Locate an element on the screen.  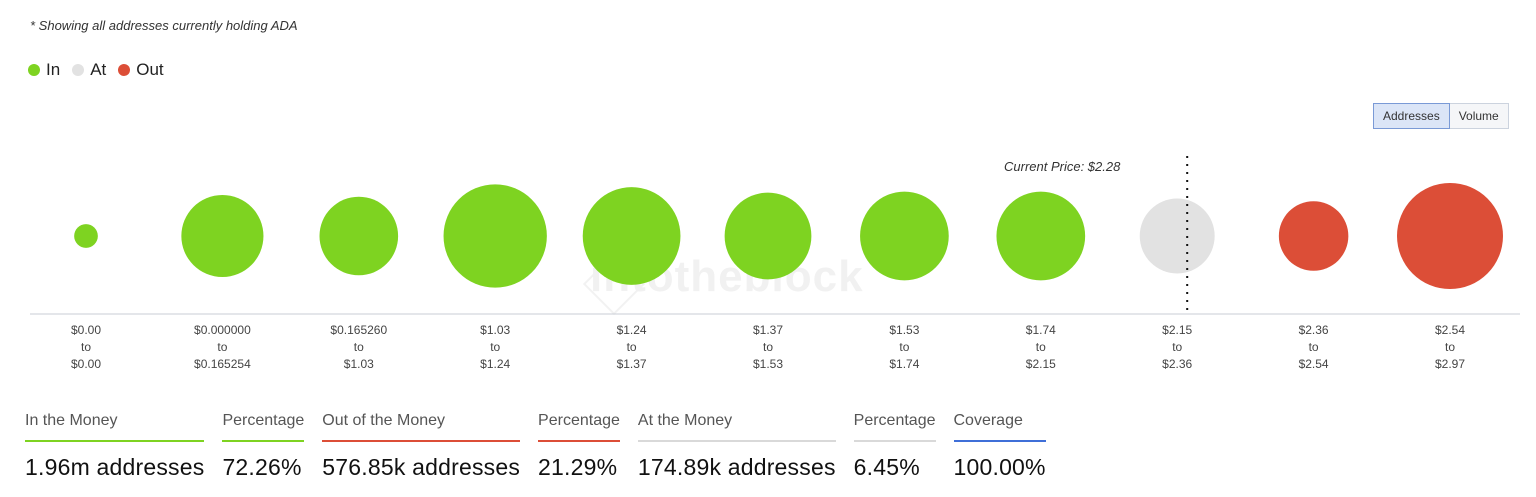
tick-label-9-to-word: to is located at coordinates (1177, 347).